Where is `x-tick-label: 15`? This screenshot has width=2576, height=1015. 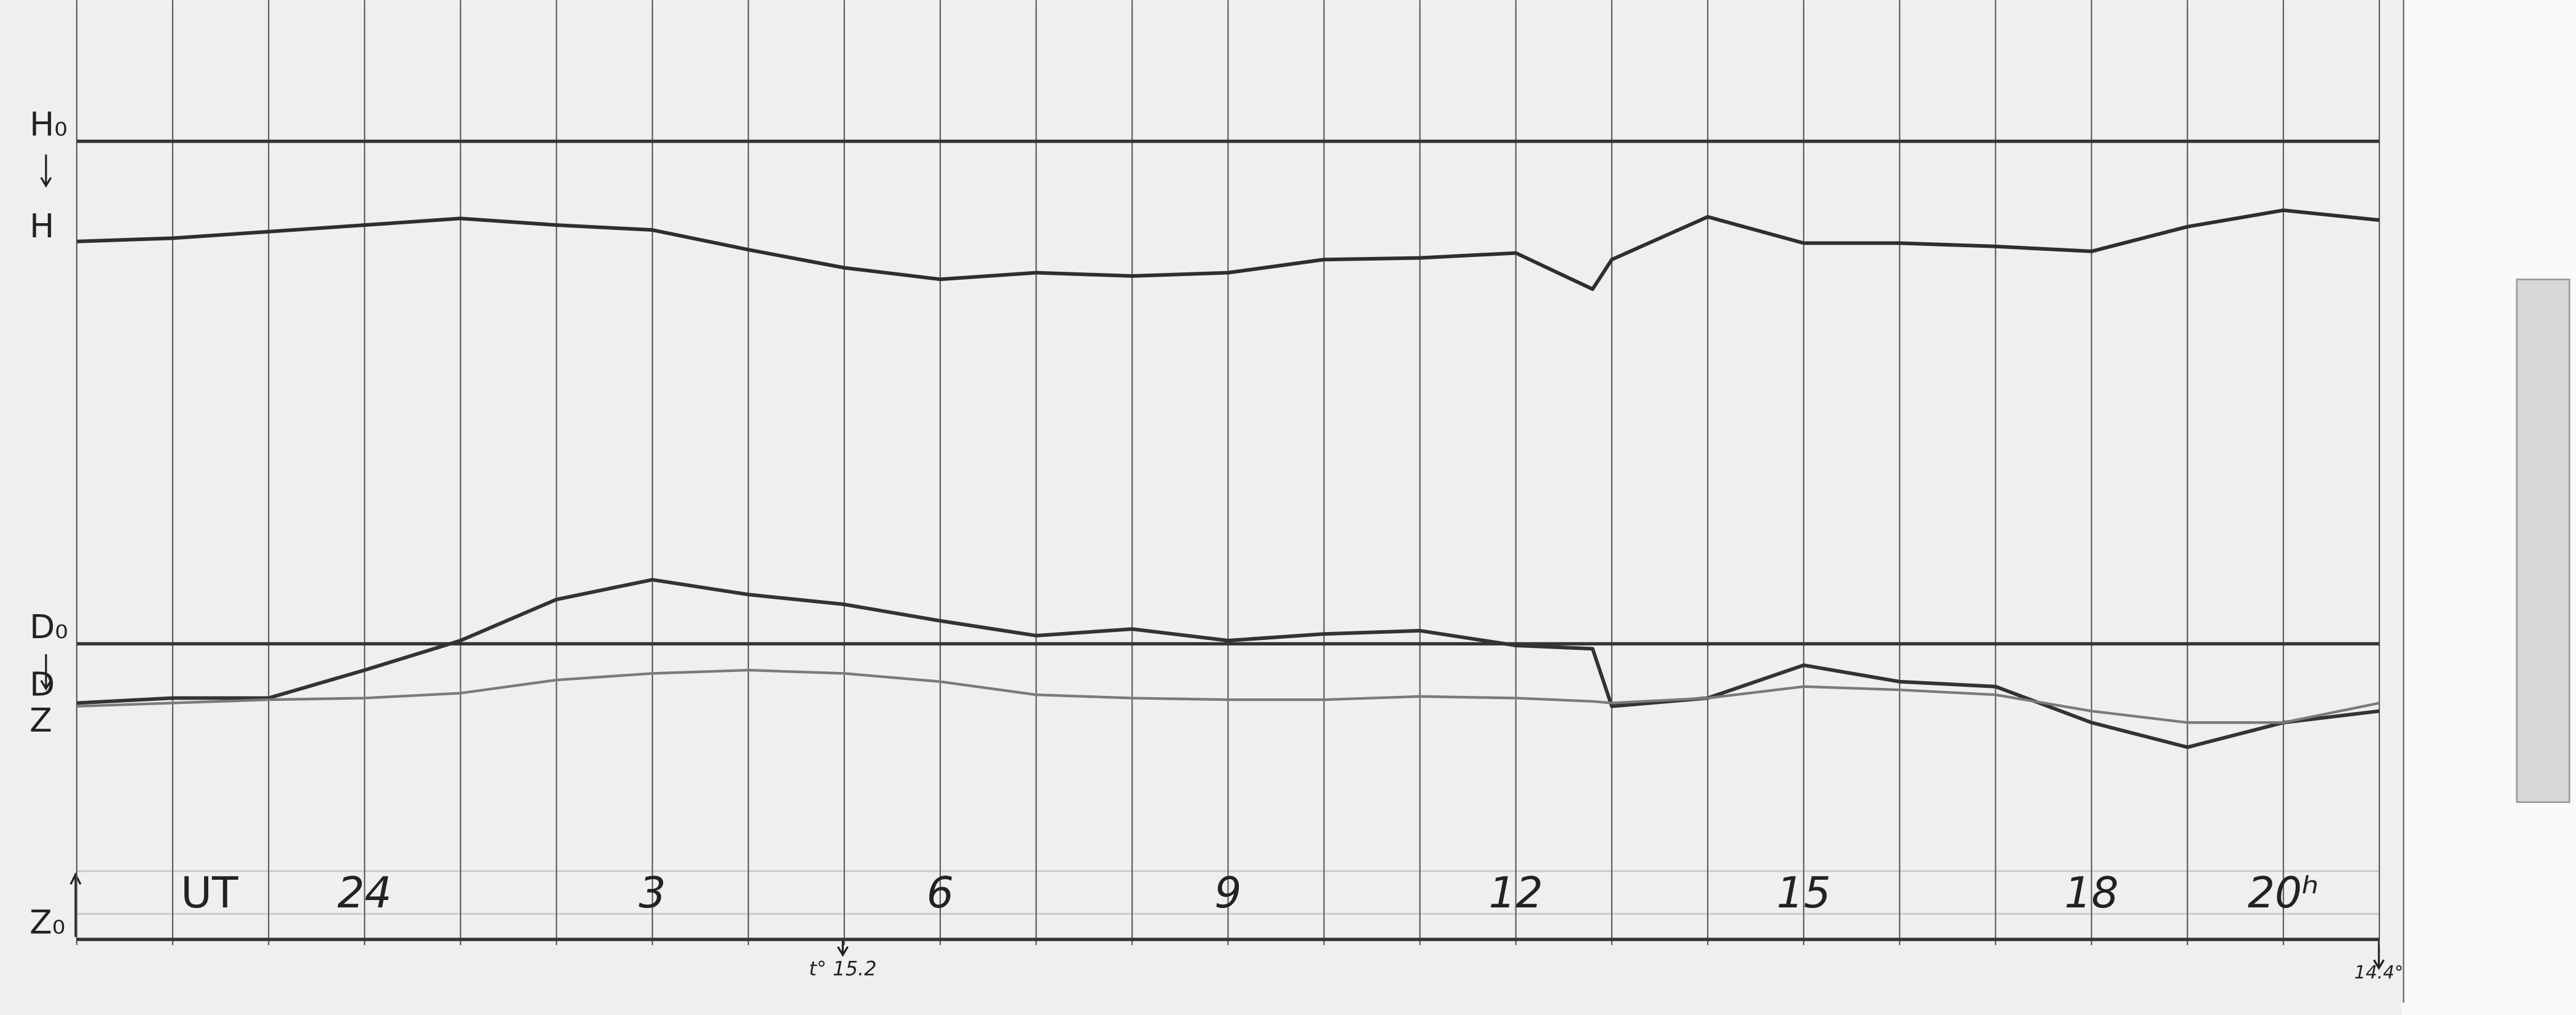 x-tick-label: 15 is located at coordinates (1804, 893).